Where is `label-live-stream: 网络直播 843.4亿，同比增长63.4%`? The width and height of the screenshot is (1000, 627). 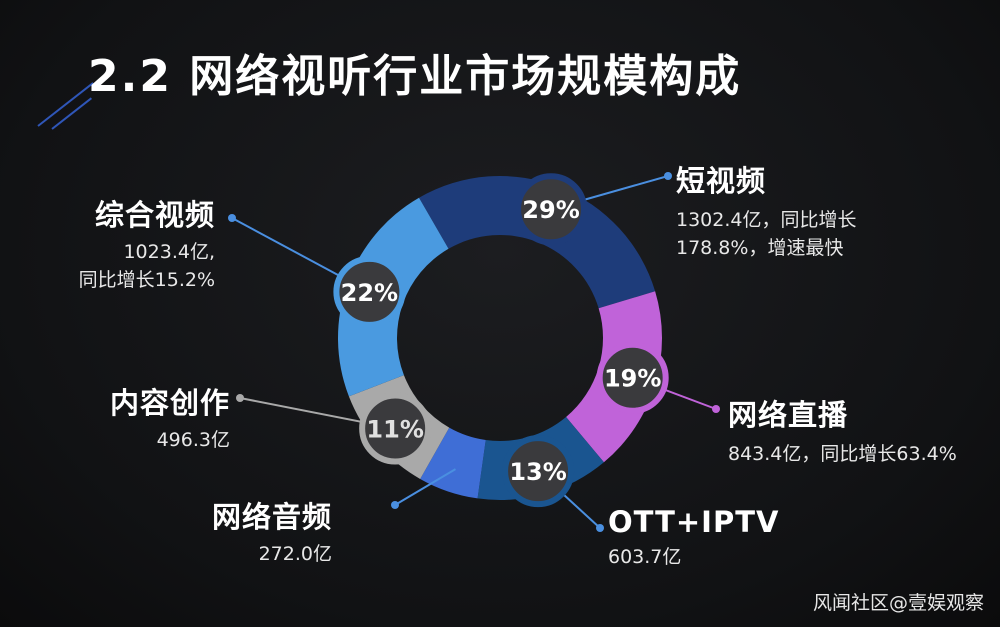
label-live-stream: 网络直播 843.4亿，同比增长63.4% is located at coordinates (842, 430).